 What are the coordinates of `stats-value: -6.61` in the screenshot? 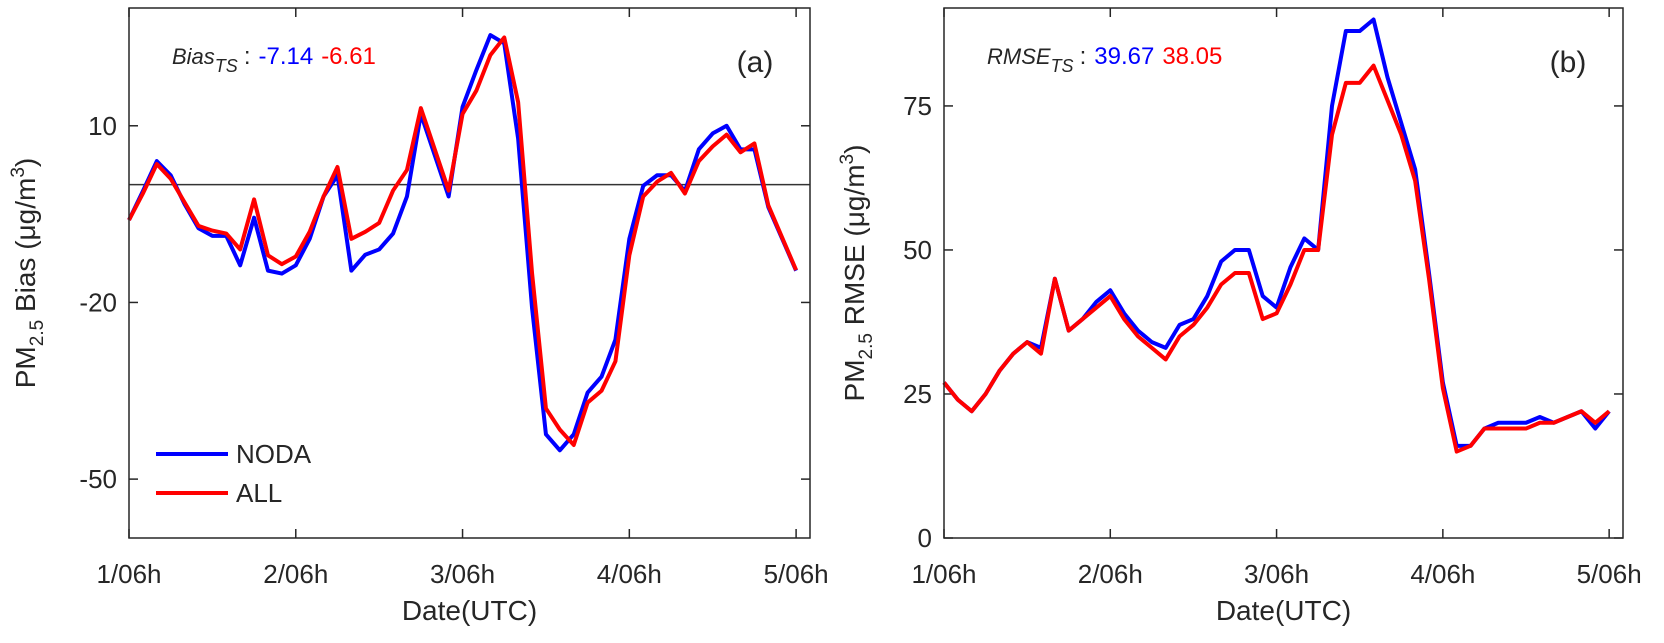 It's located at (348, 56).